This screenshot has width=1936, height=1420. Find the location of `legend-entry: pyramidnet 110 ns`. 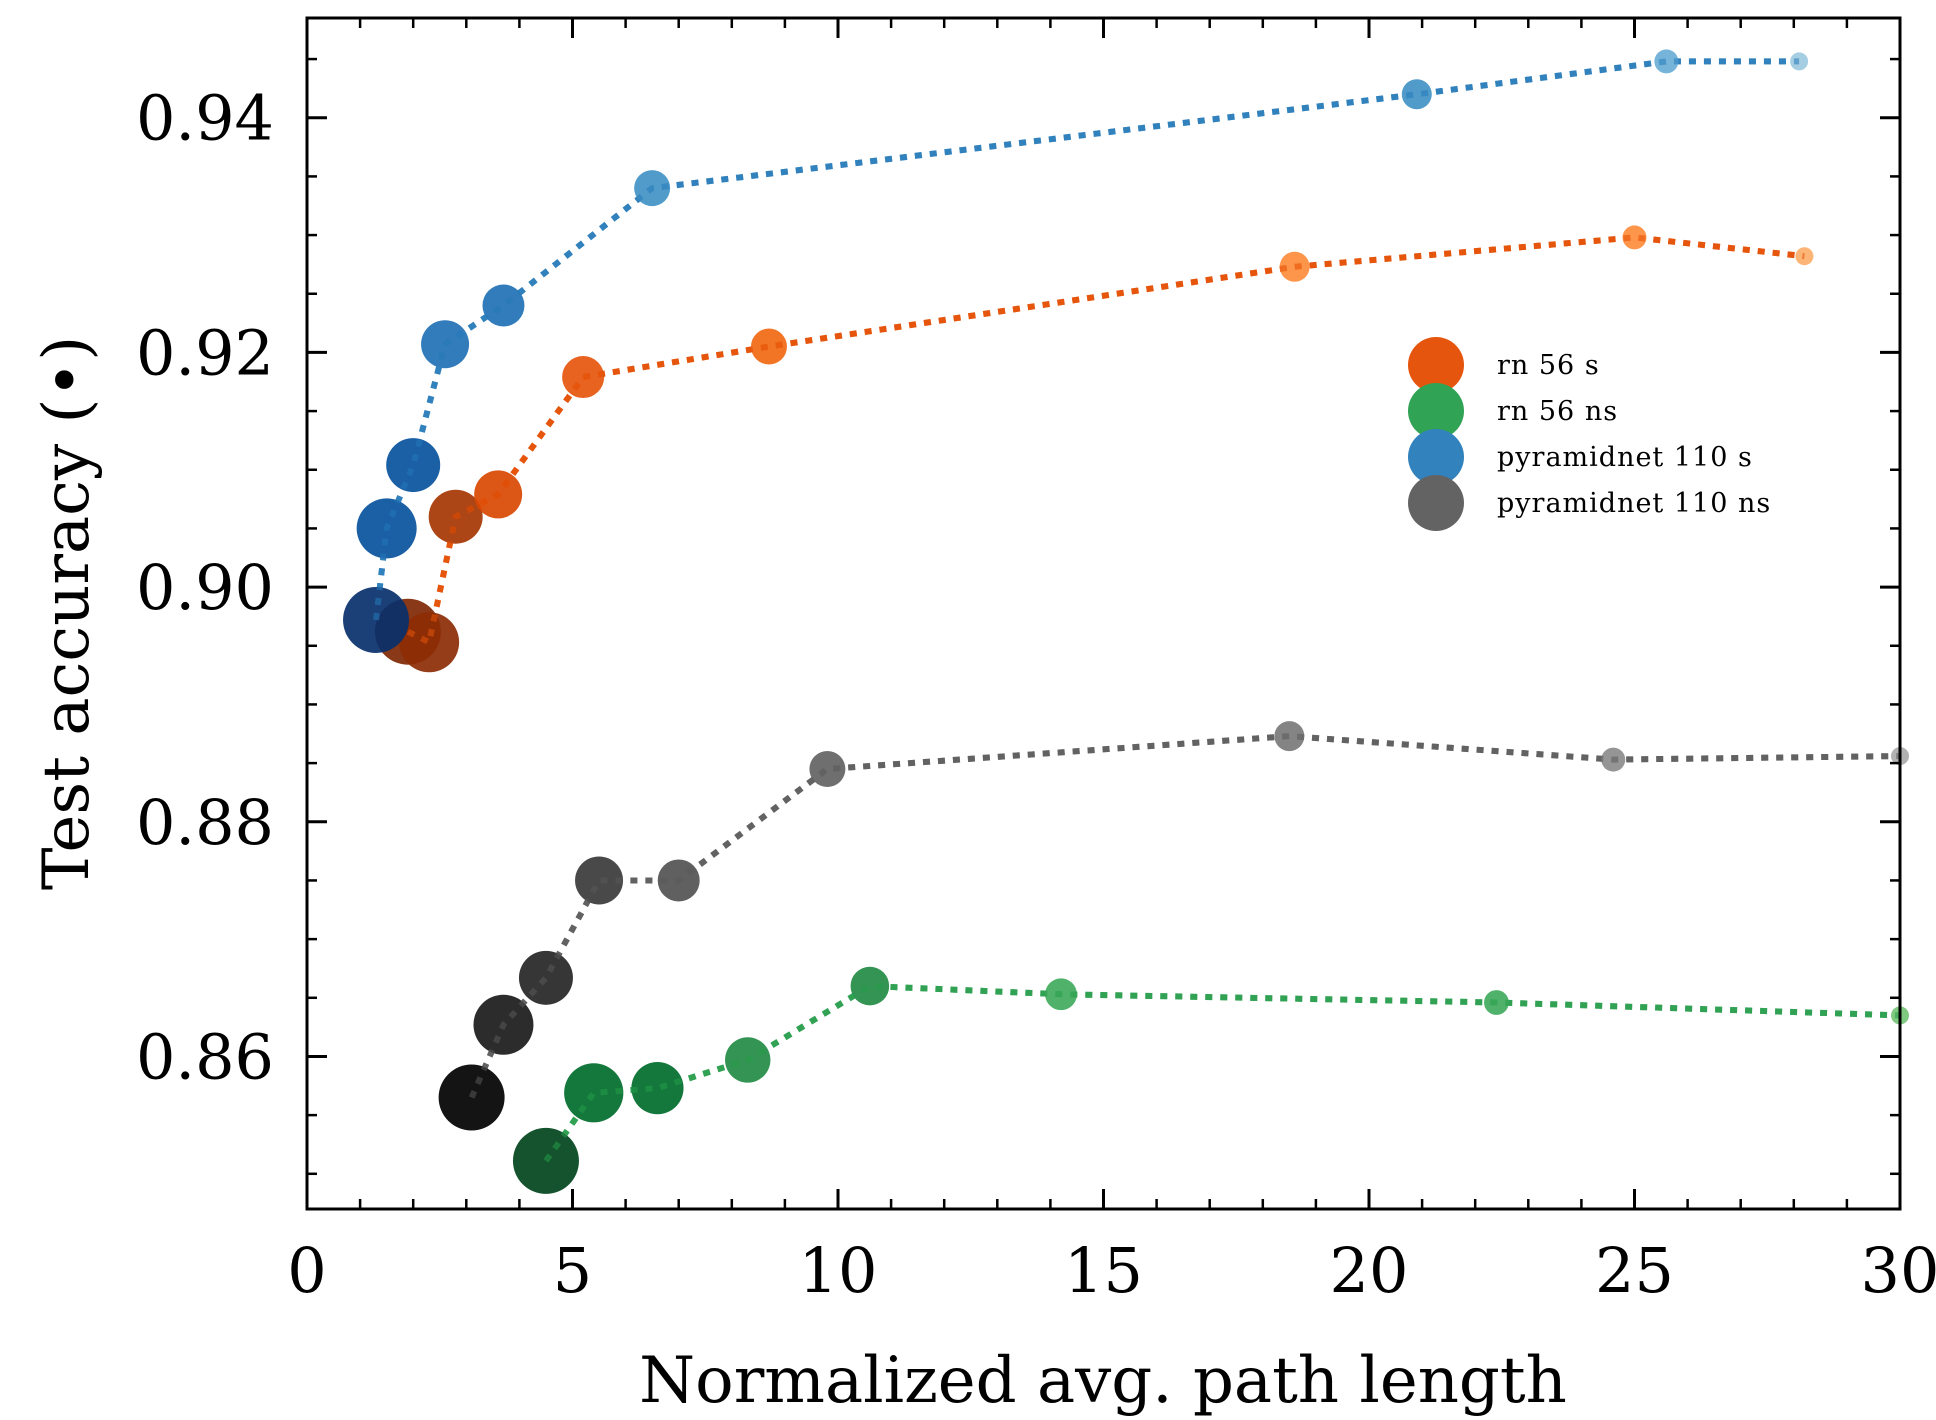

legend-entry: pyramidnet 110 ns is located at coordinates (1634, 503).